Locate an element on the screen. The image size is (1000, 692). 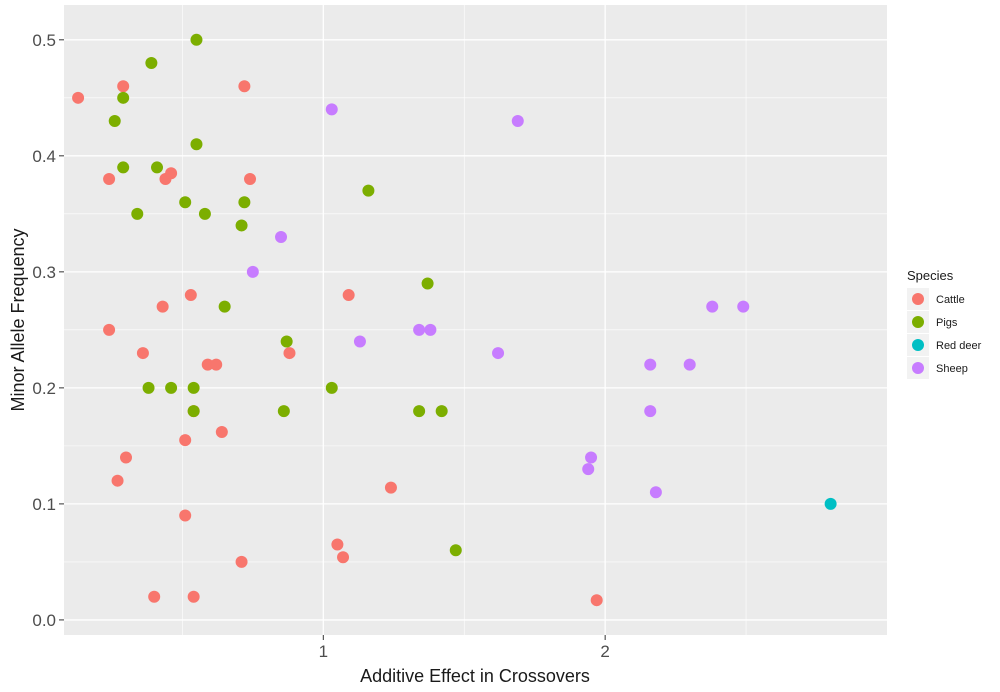
x-axis-title: Additive Effect in Crossovers is located at coordinates (475, 676).